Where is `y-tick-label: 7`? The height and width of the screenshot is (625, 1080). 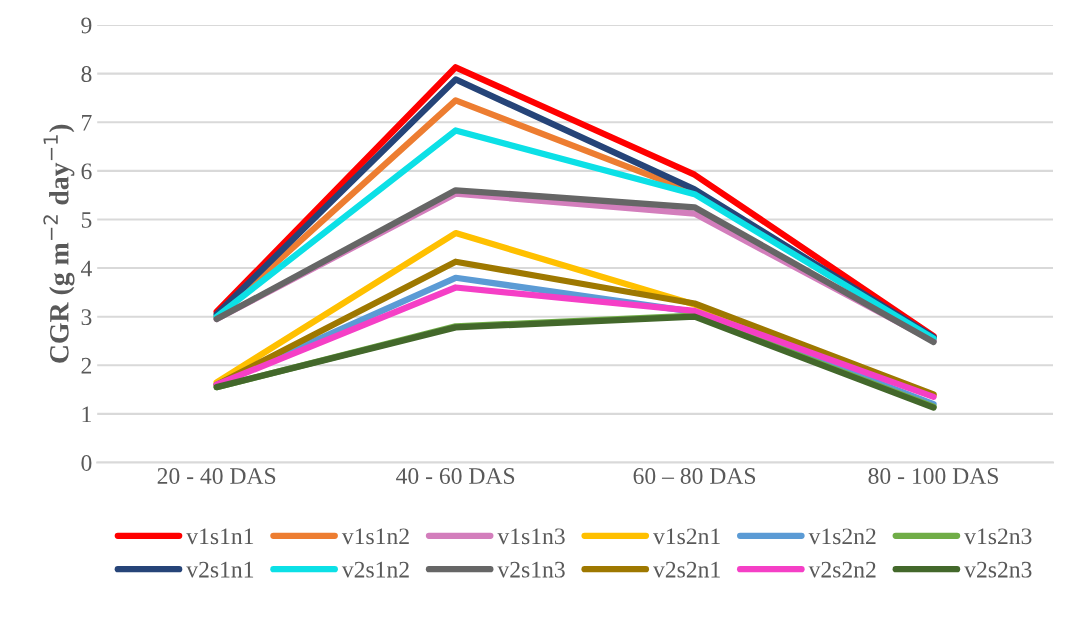
y-tick-label: 7 is located at coordinates (87, 122).